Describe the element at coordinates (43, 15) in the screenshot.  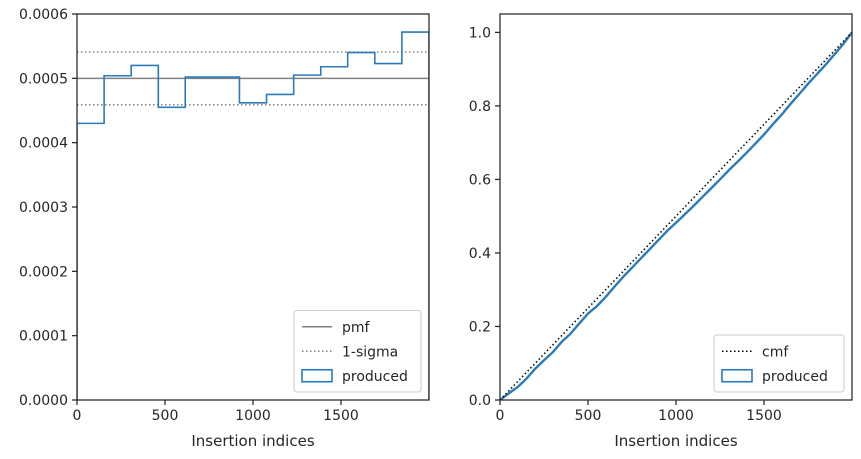
I see `y-tick-label: 0.0006` at that location.